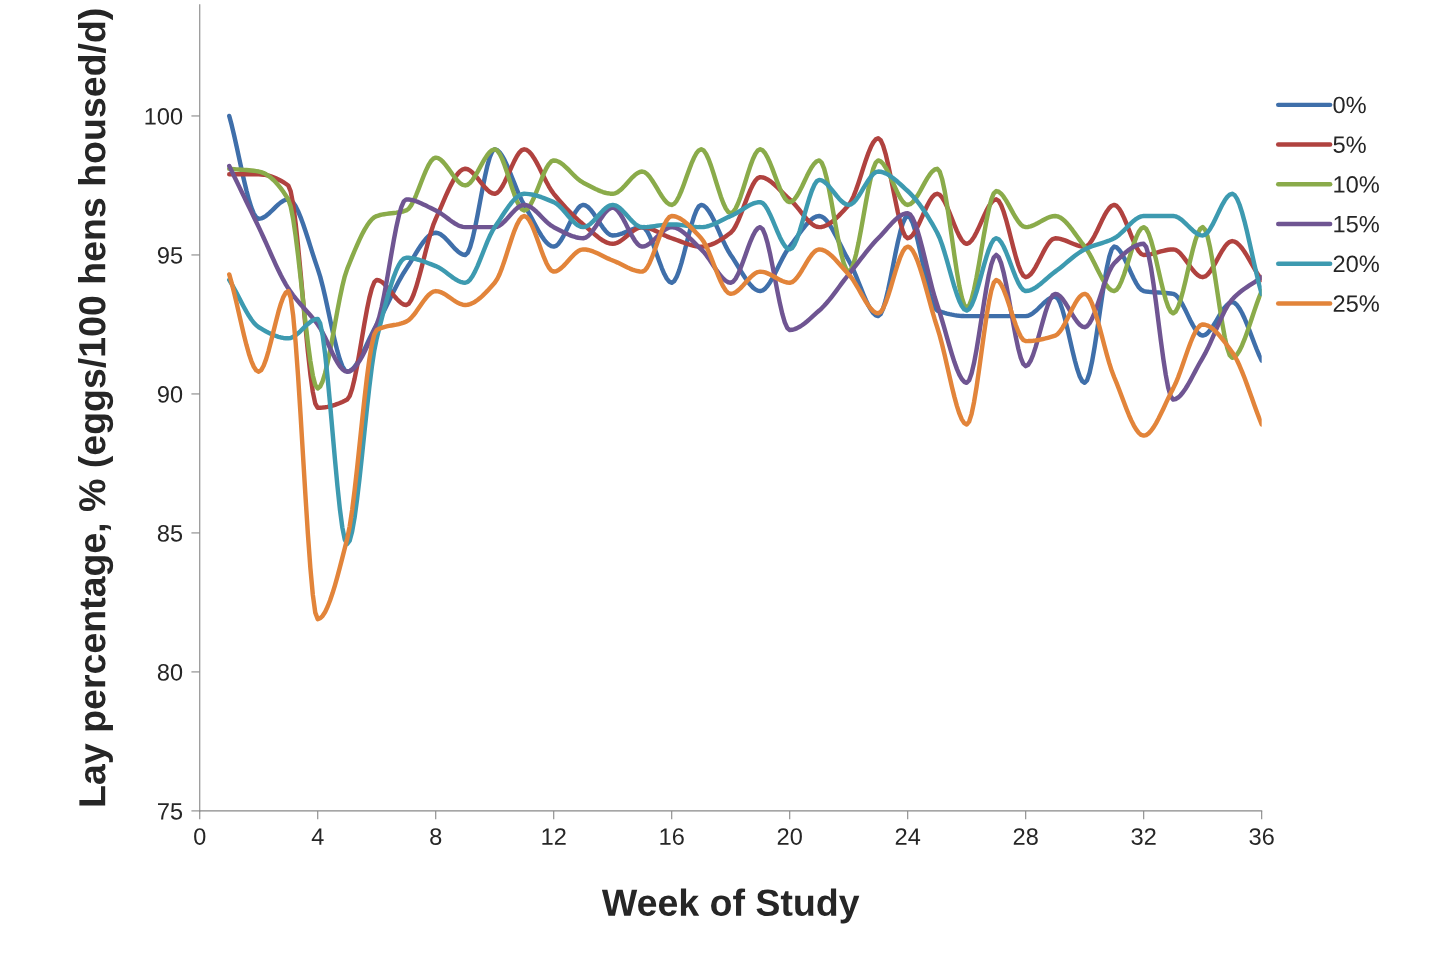 Image resolution: width=1437 pixels, height=954 pixels. I want to click on x-axis-title: Week of Study, so click(730, 906).